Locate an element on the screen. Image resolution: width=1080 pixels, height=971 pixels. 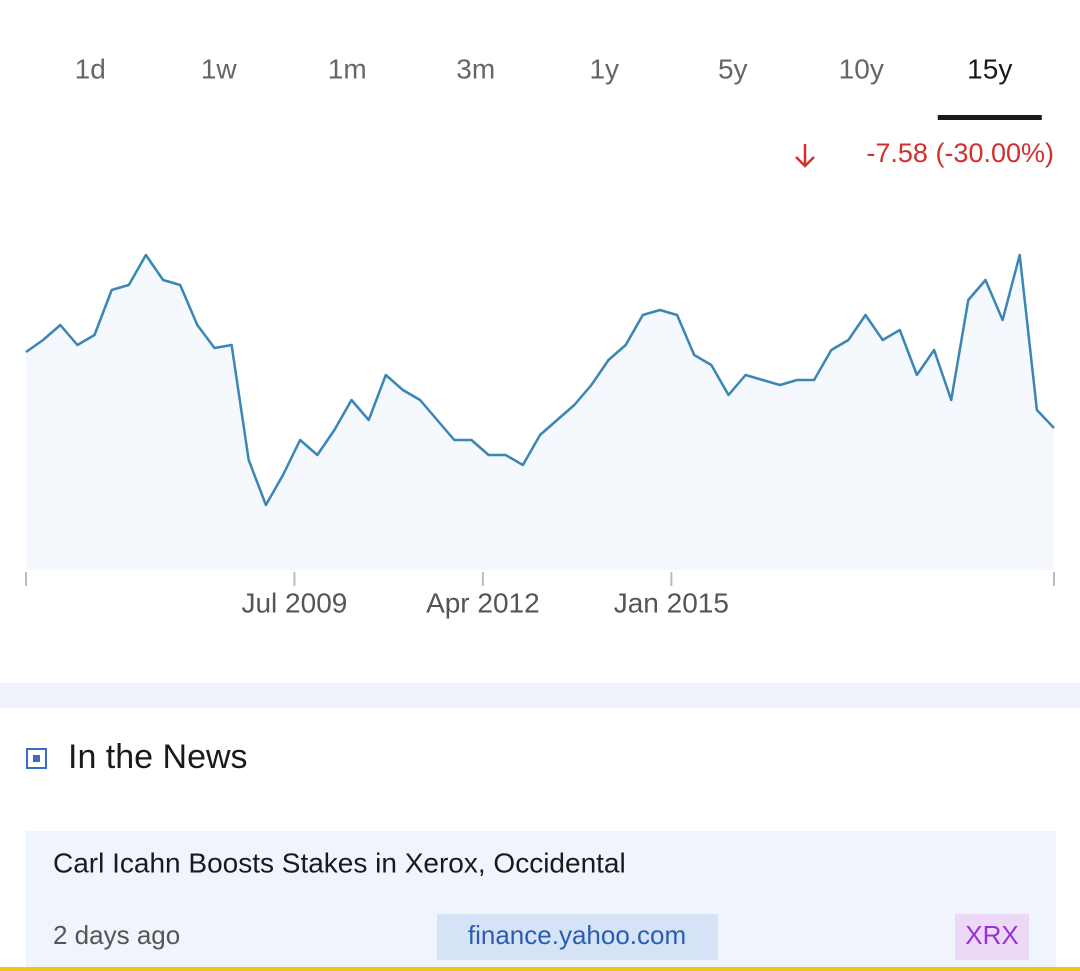
x-tick-label: Apr 2012 is located at coordinates (483, 602).